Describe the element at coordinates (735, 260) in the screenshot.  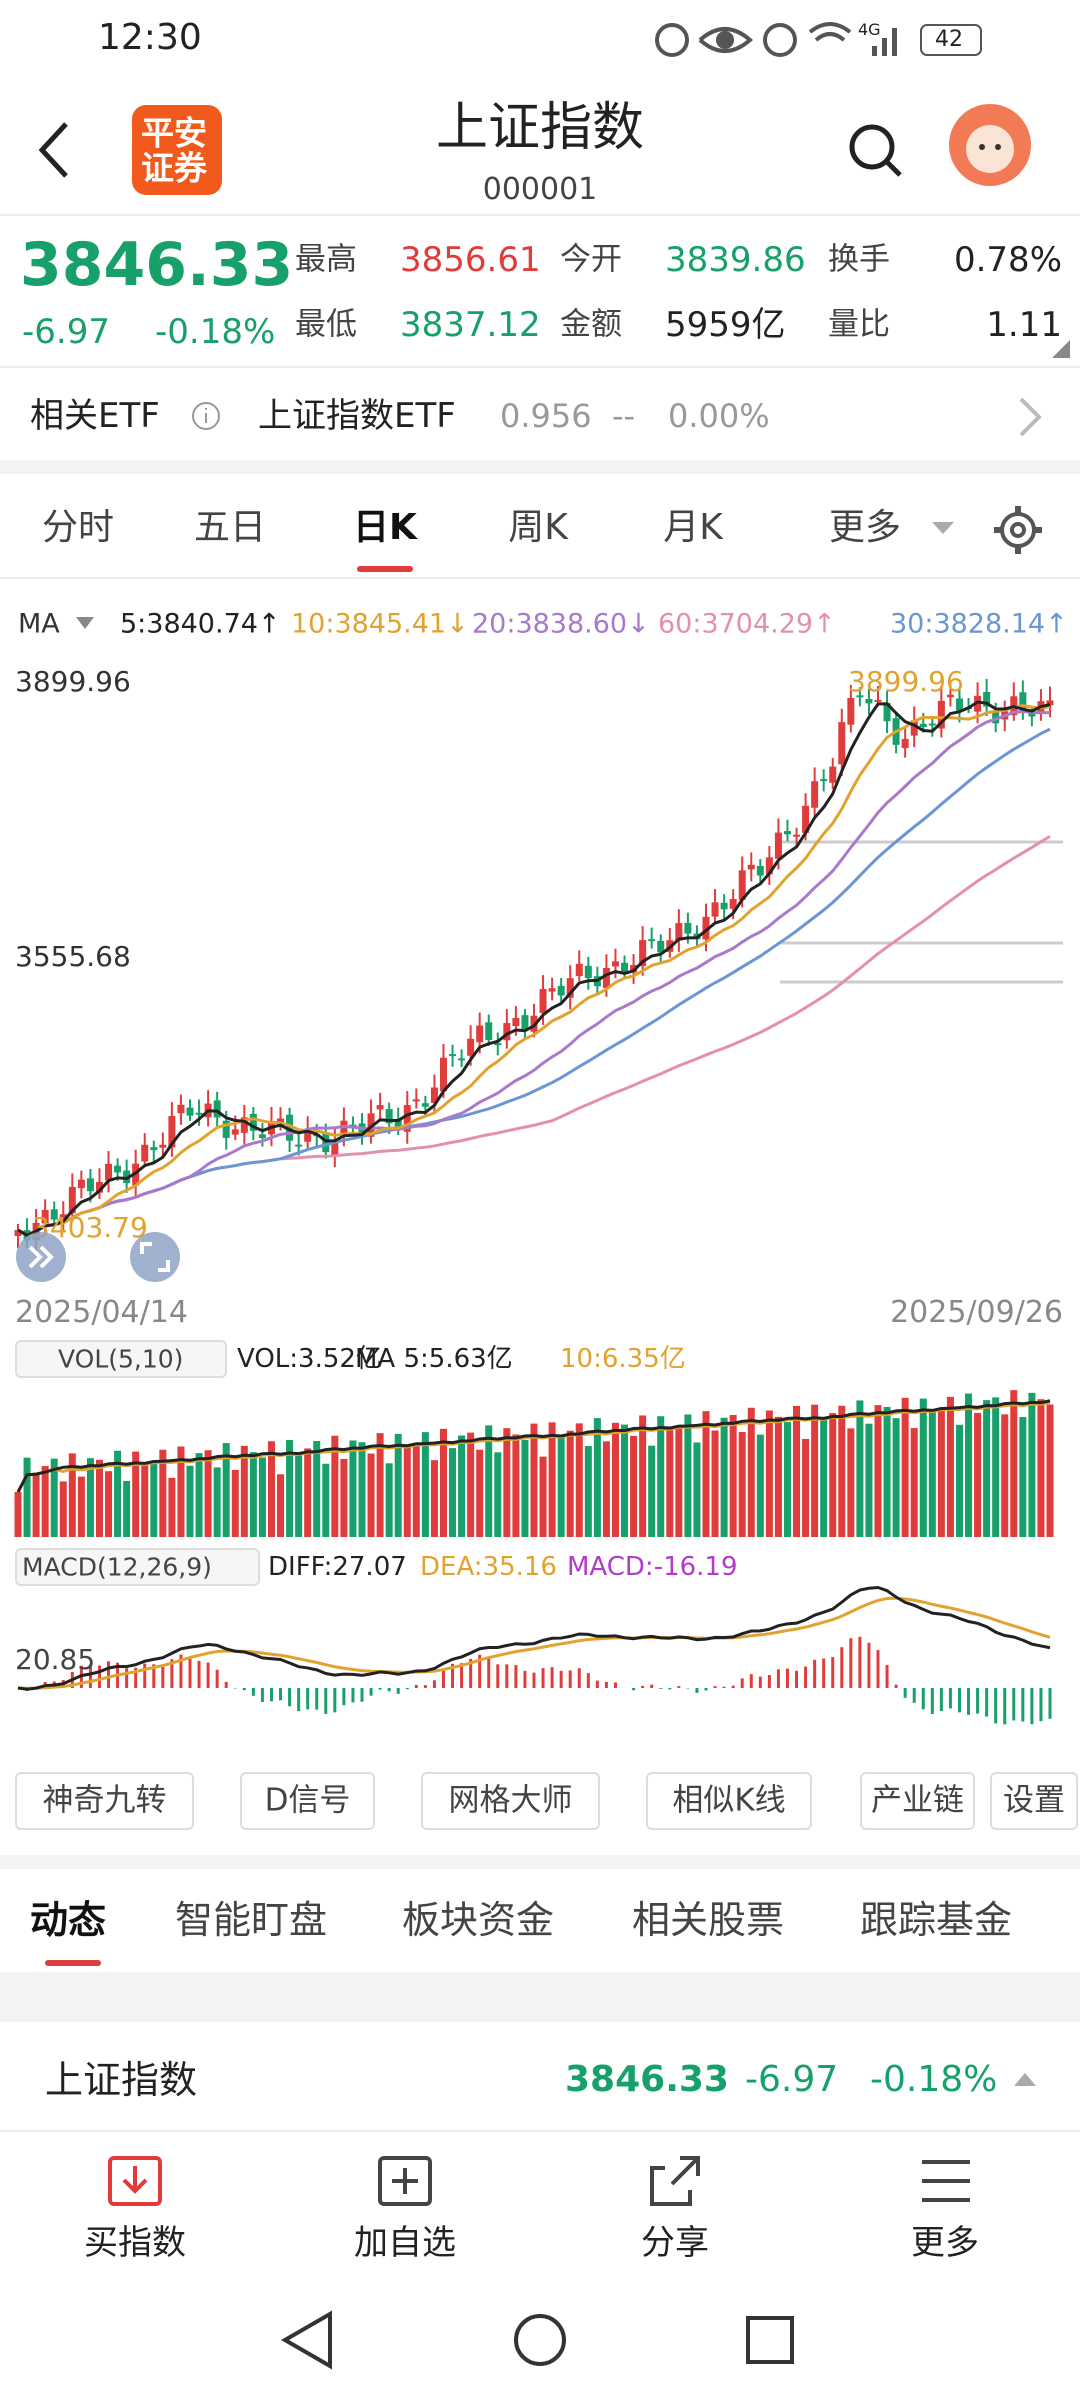
I see `stat-value: 3839.86` at that location.